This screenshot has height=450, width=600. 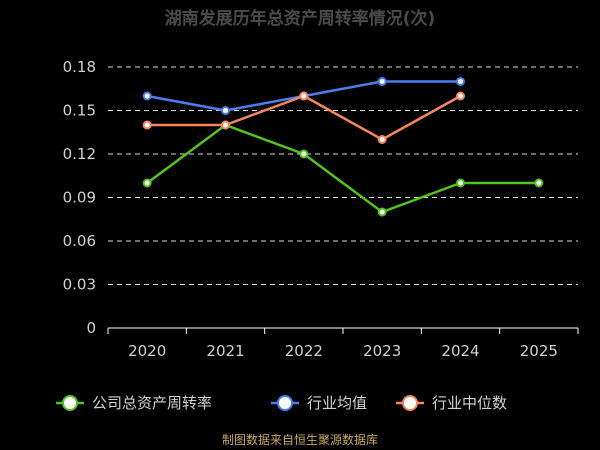 I want to click on legend-label: 行业中位数, so click(x=469, y=403).